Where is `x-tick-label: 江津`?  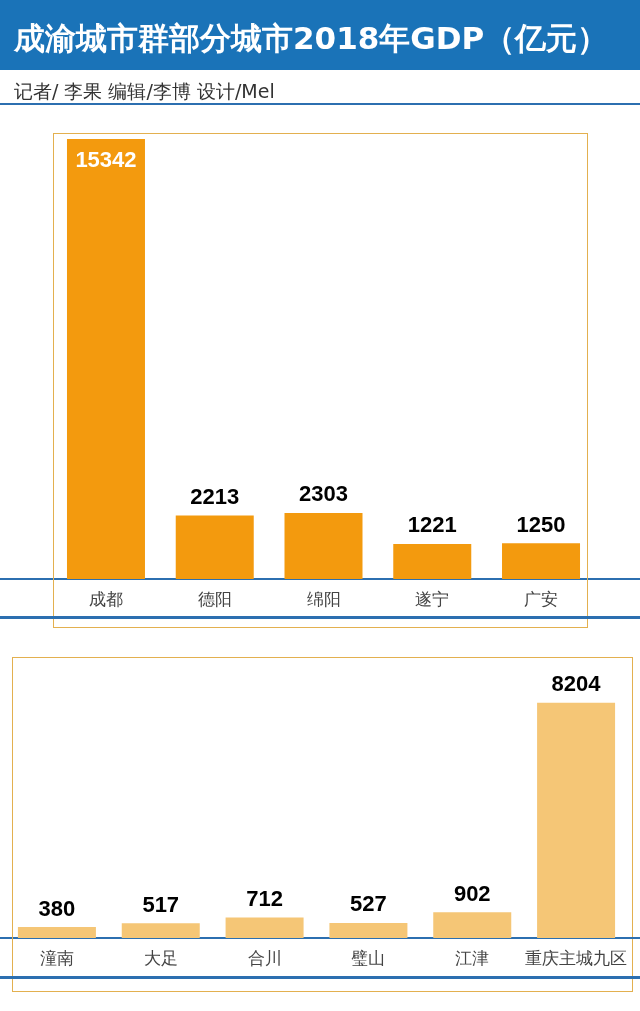
x-tick-label: 江津 is located at coordinates (472, 957).